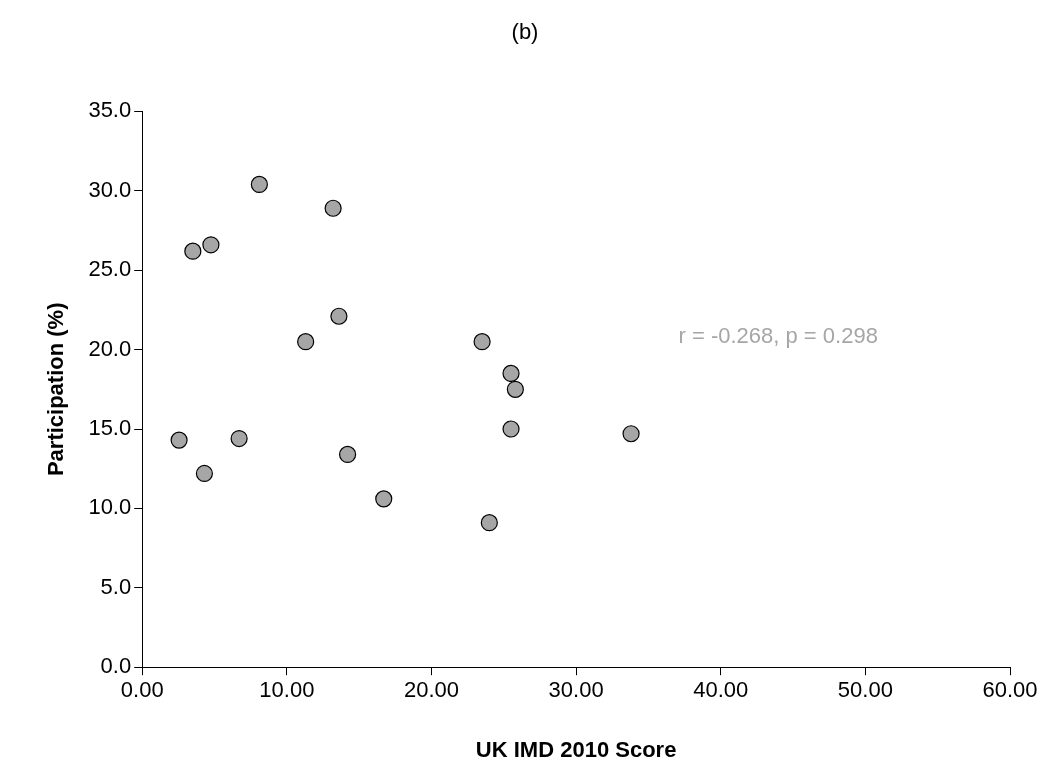 Image resolution: width=1060 pixels, height=778 pixels. I want to click on annotation: r = -0.268, p = 0.298, so click(778, 335).